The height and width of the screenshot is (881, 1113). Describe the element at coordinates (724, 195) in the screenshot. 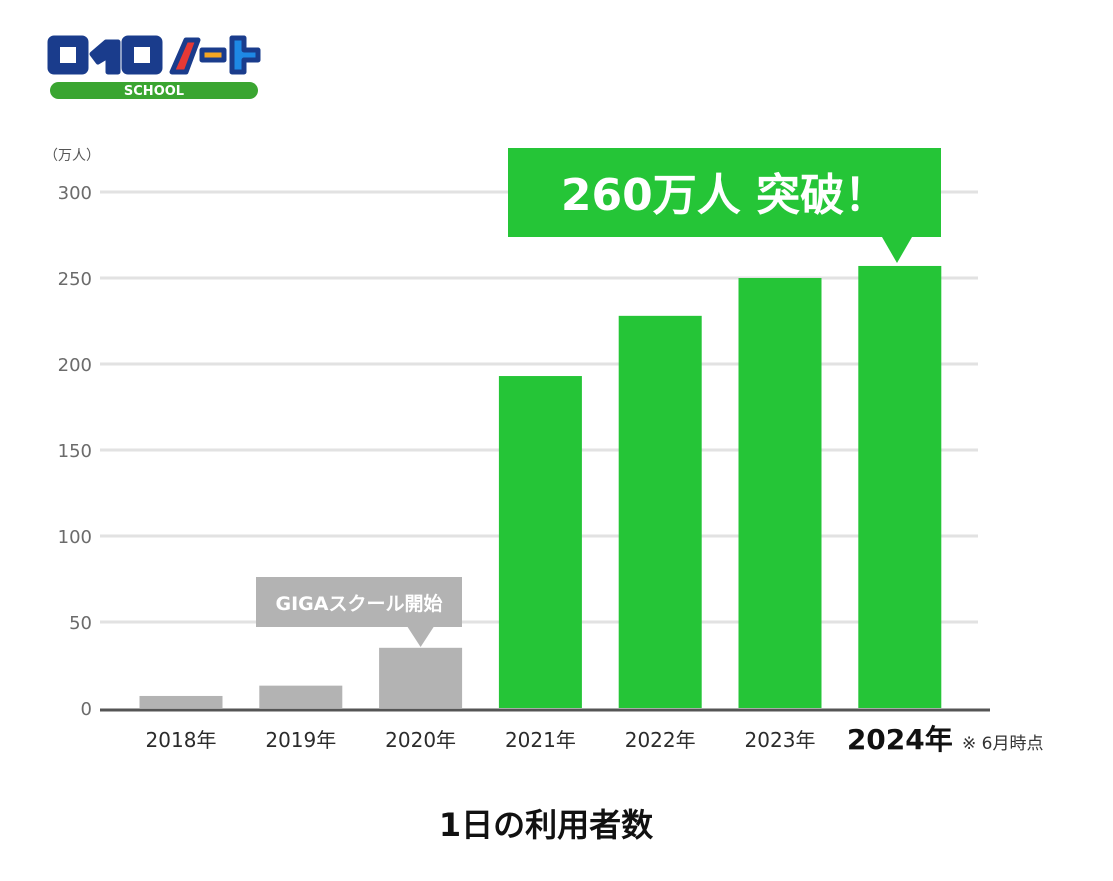

I see `callout-label-milestone: 260万人 突破！` at that location.